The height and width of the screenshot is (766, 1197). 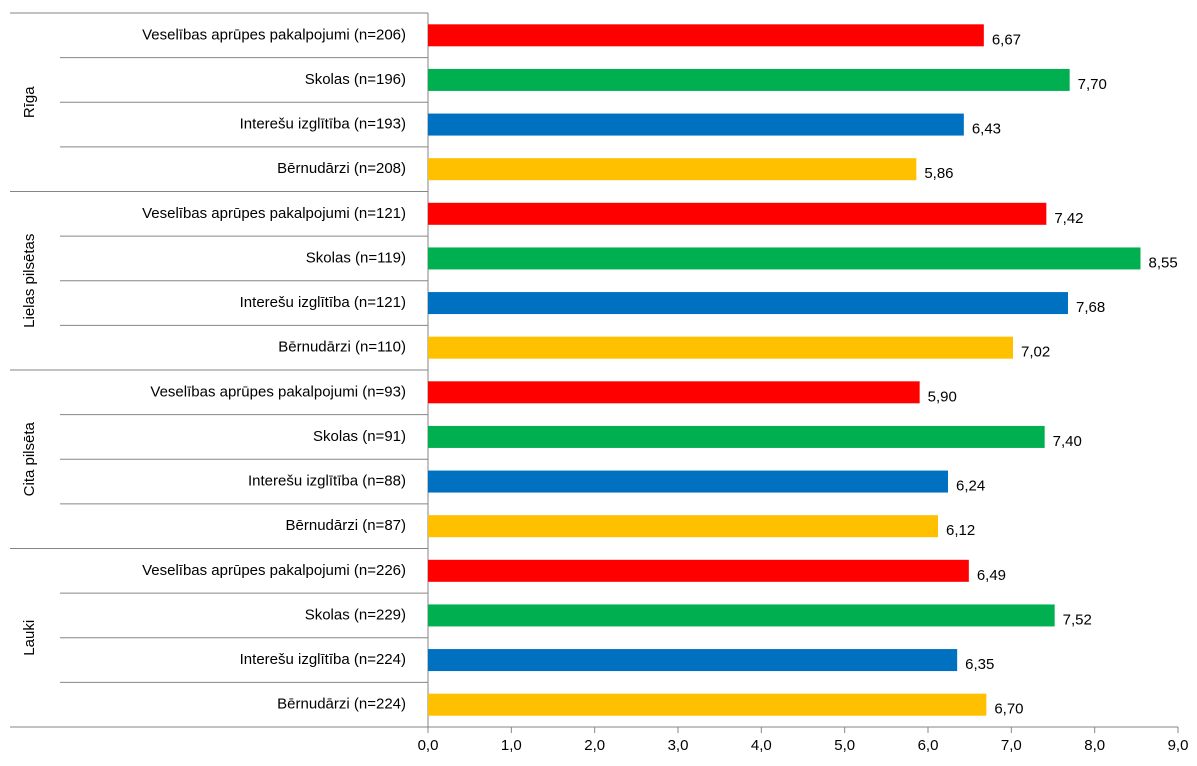 What do you see at coordinates (278, 391) in the screenshot?
I see `y-tick-label: Veselības aprūpes pakalpojumi (n=93)` at bounding box center [278, 391].